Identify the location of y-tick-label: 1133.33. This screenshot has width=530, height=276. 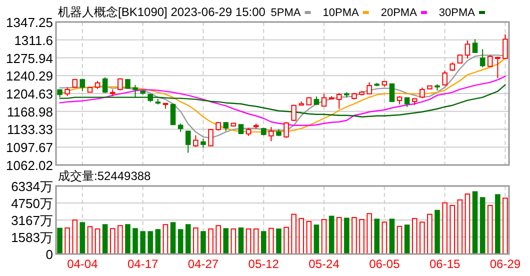
(29, 130).